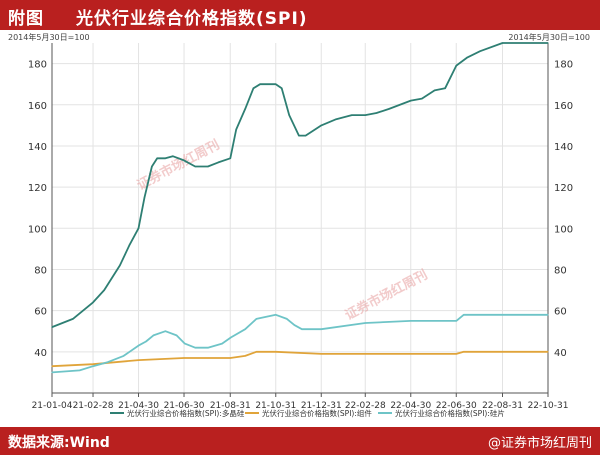 The height and width of the screenshot is (455, 600). What do you see at coordinates (321, 406) in the screenshot?
I see `x-tick-label: 21-12-31` at bounding box center [321, 406].